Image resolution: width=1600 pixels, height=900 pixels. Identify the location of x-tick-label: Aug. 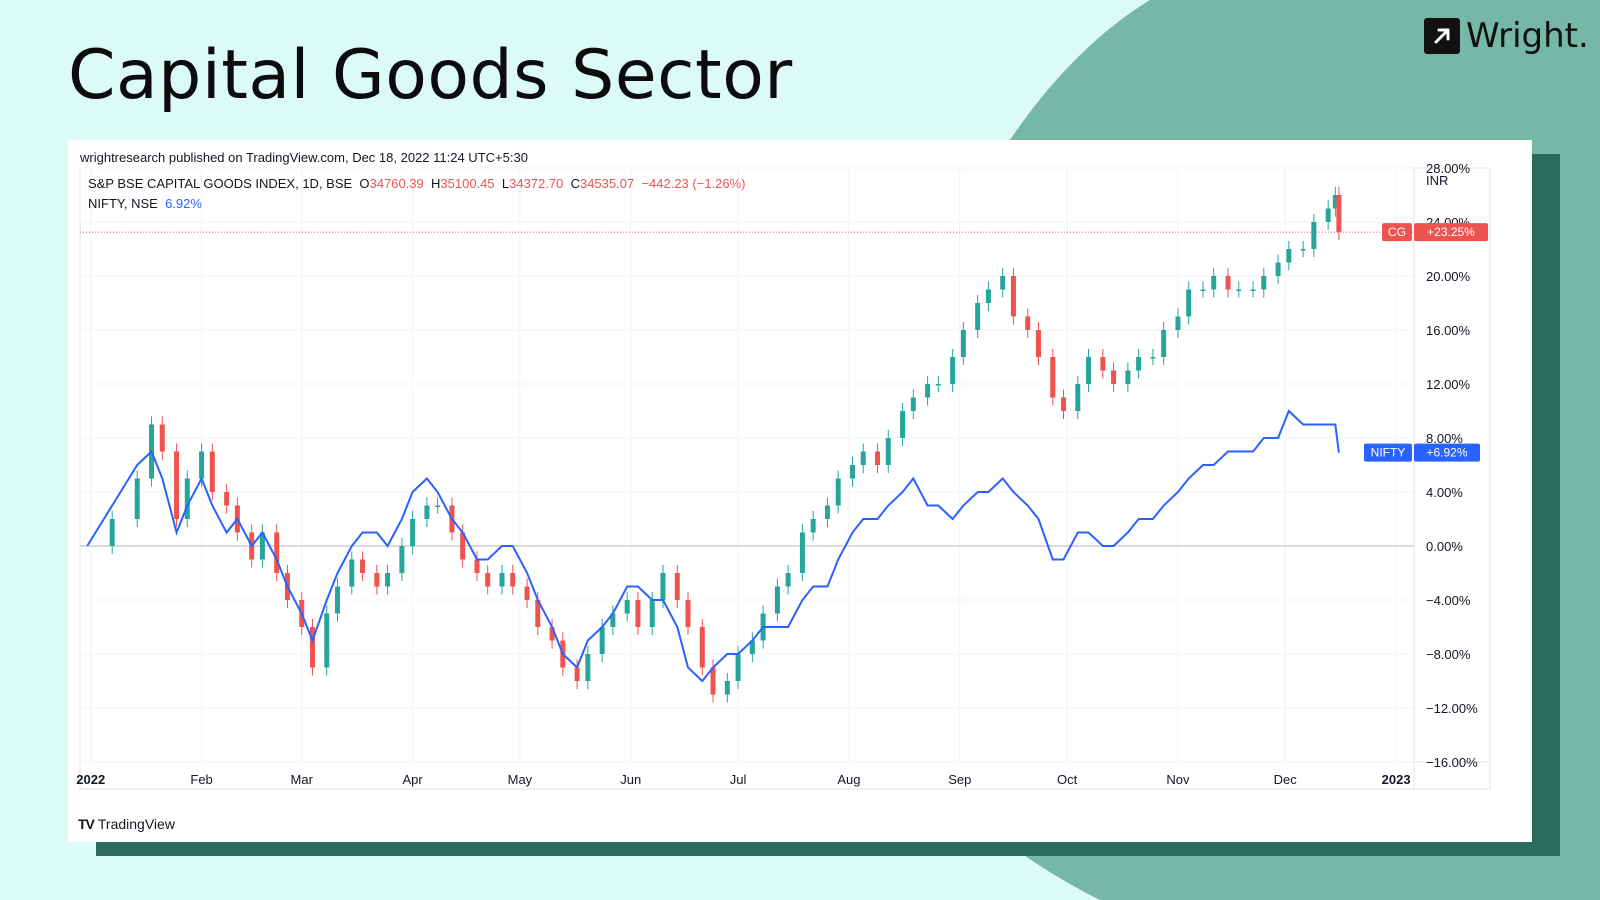
(848, 779).